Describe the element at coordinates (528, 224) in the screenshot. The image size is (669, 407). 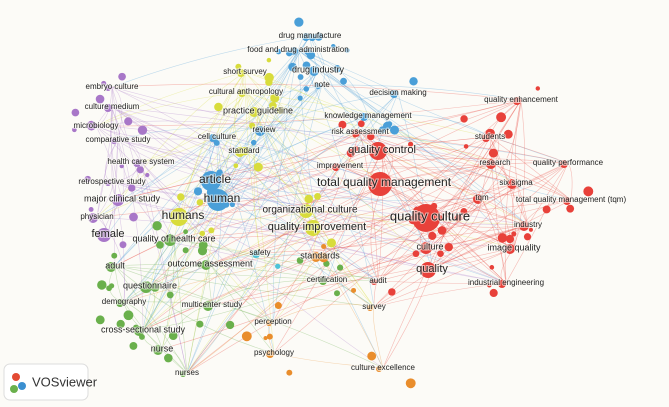
I see `node-label: industry` at that location.